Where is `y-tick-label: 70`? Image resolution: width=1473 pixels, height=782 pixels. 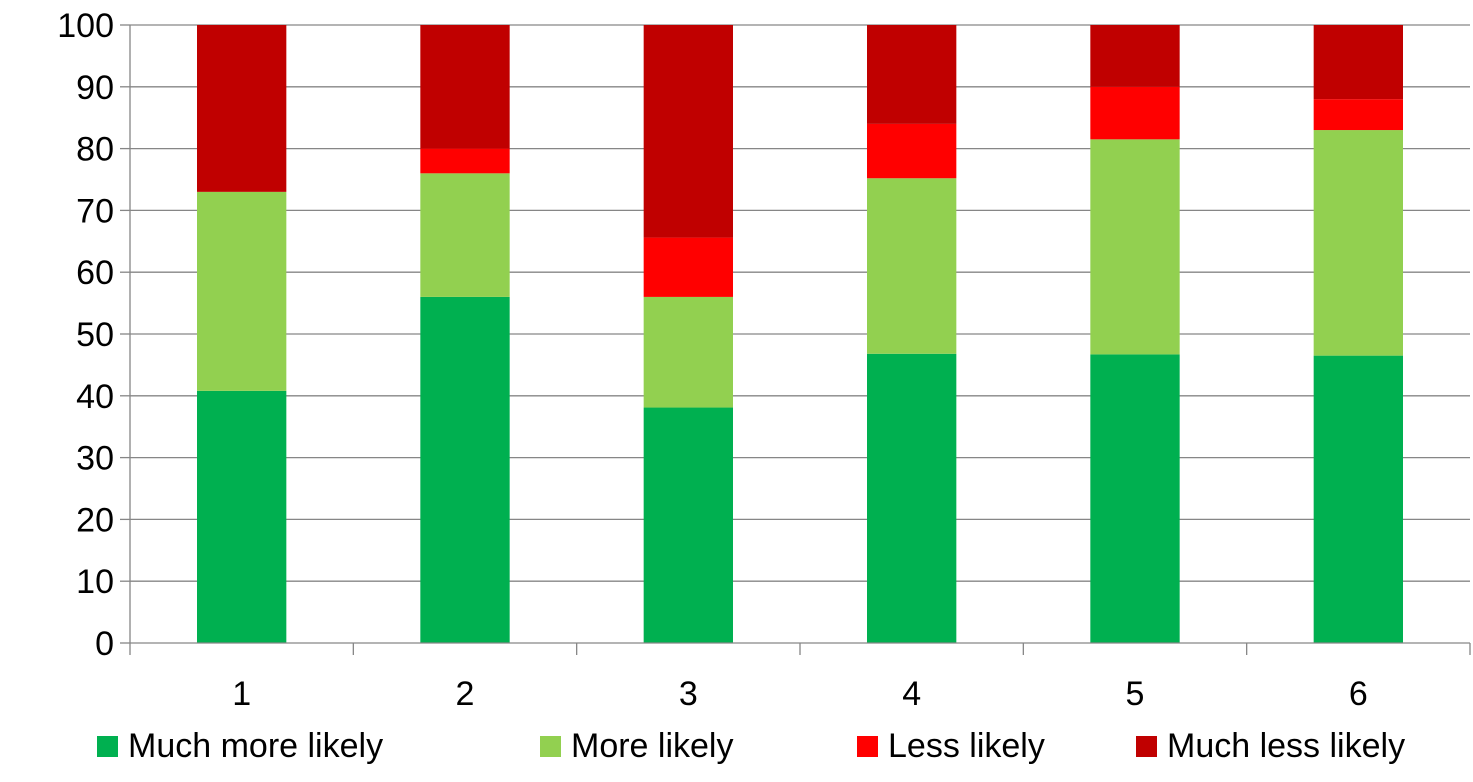
y-tick-label: 70 is located at coordinates (95, 211).